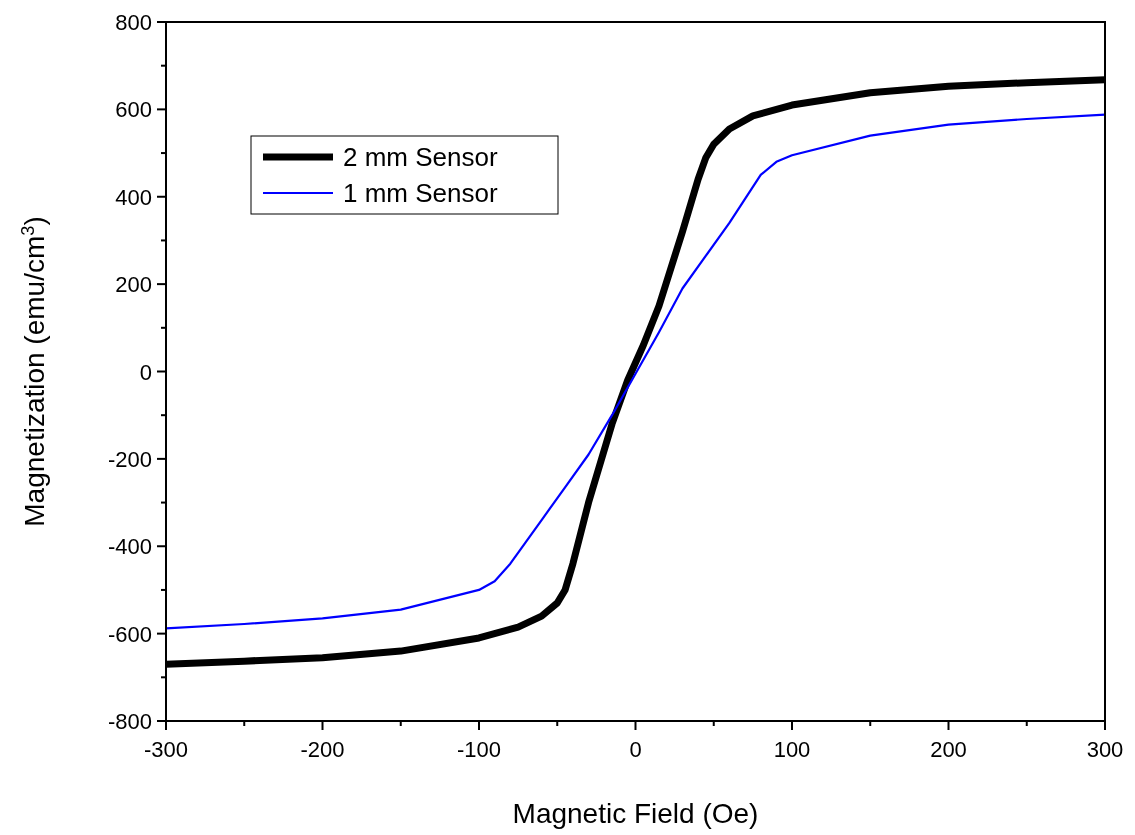 The image size is (1135, 835). Describe the element at coordinates (948, 749) in the screenshot. I see `x-tick-label: 200` at that location.